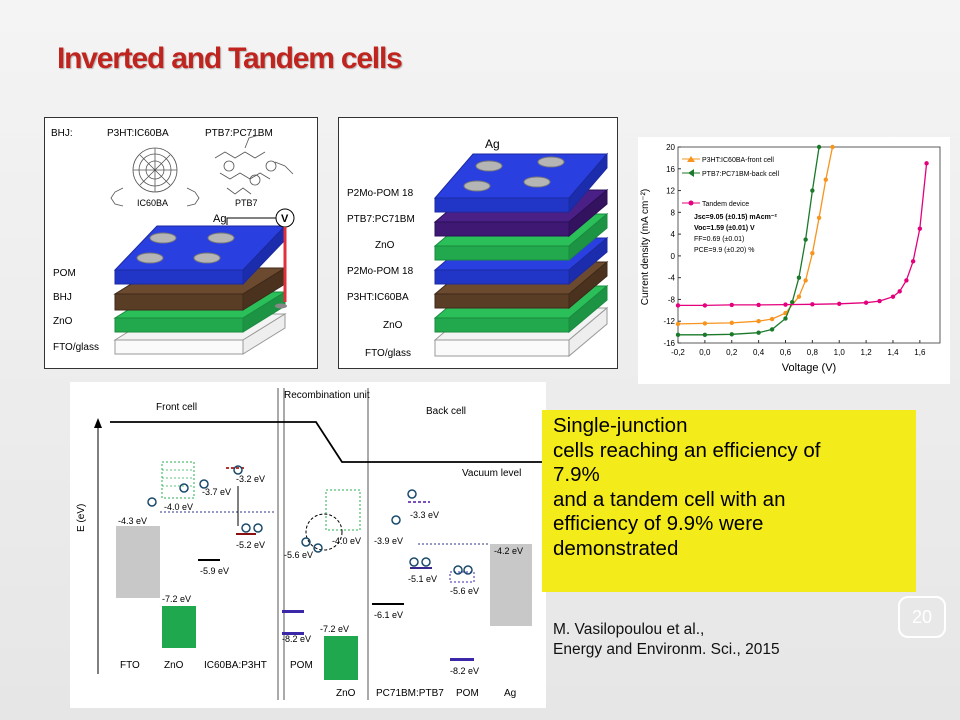  What do you see at coordinates (492, 144) in the screenshot?
I see `tandem-ag-label: Ag` at bounding box center [492, 144].